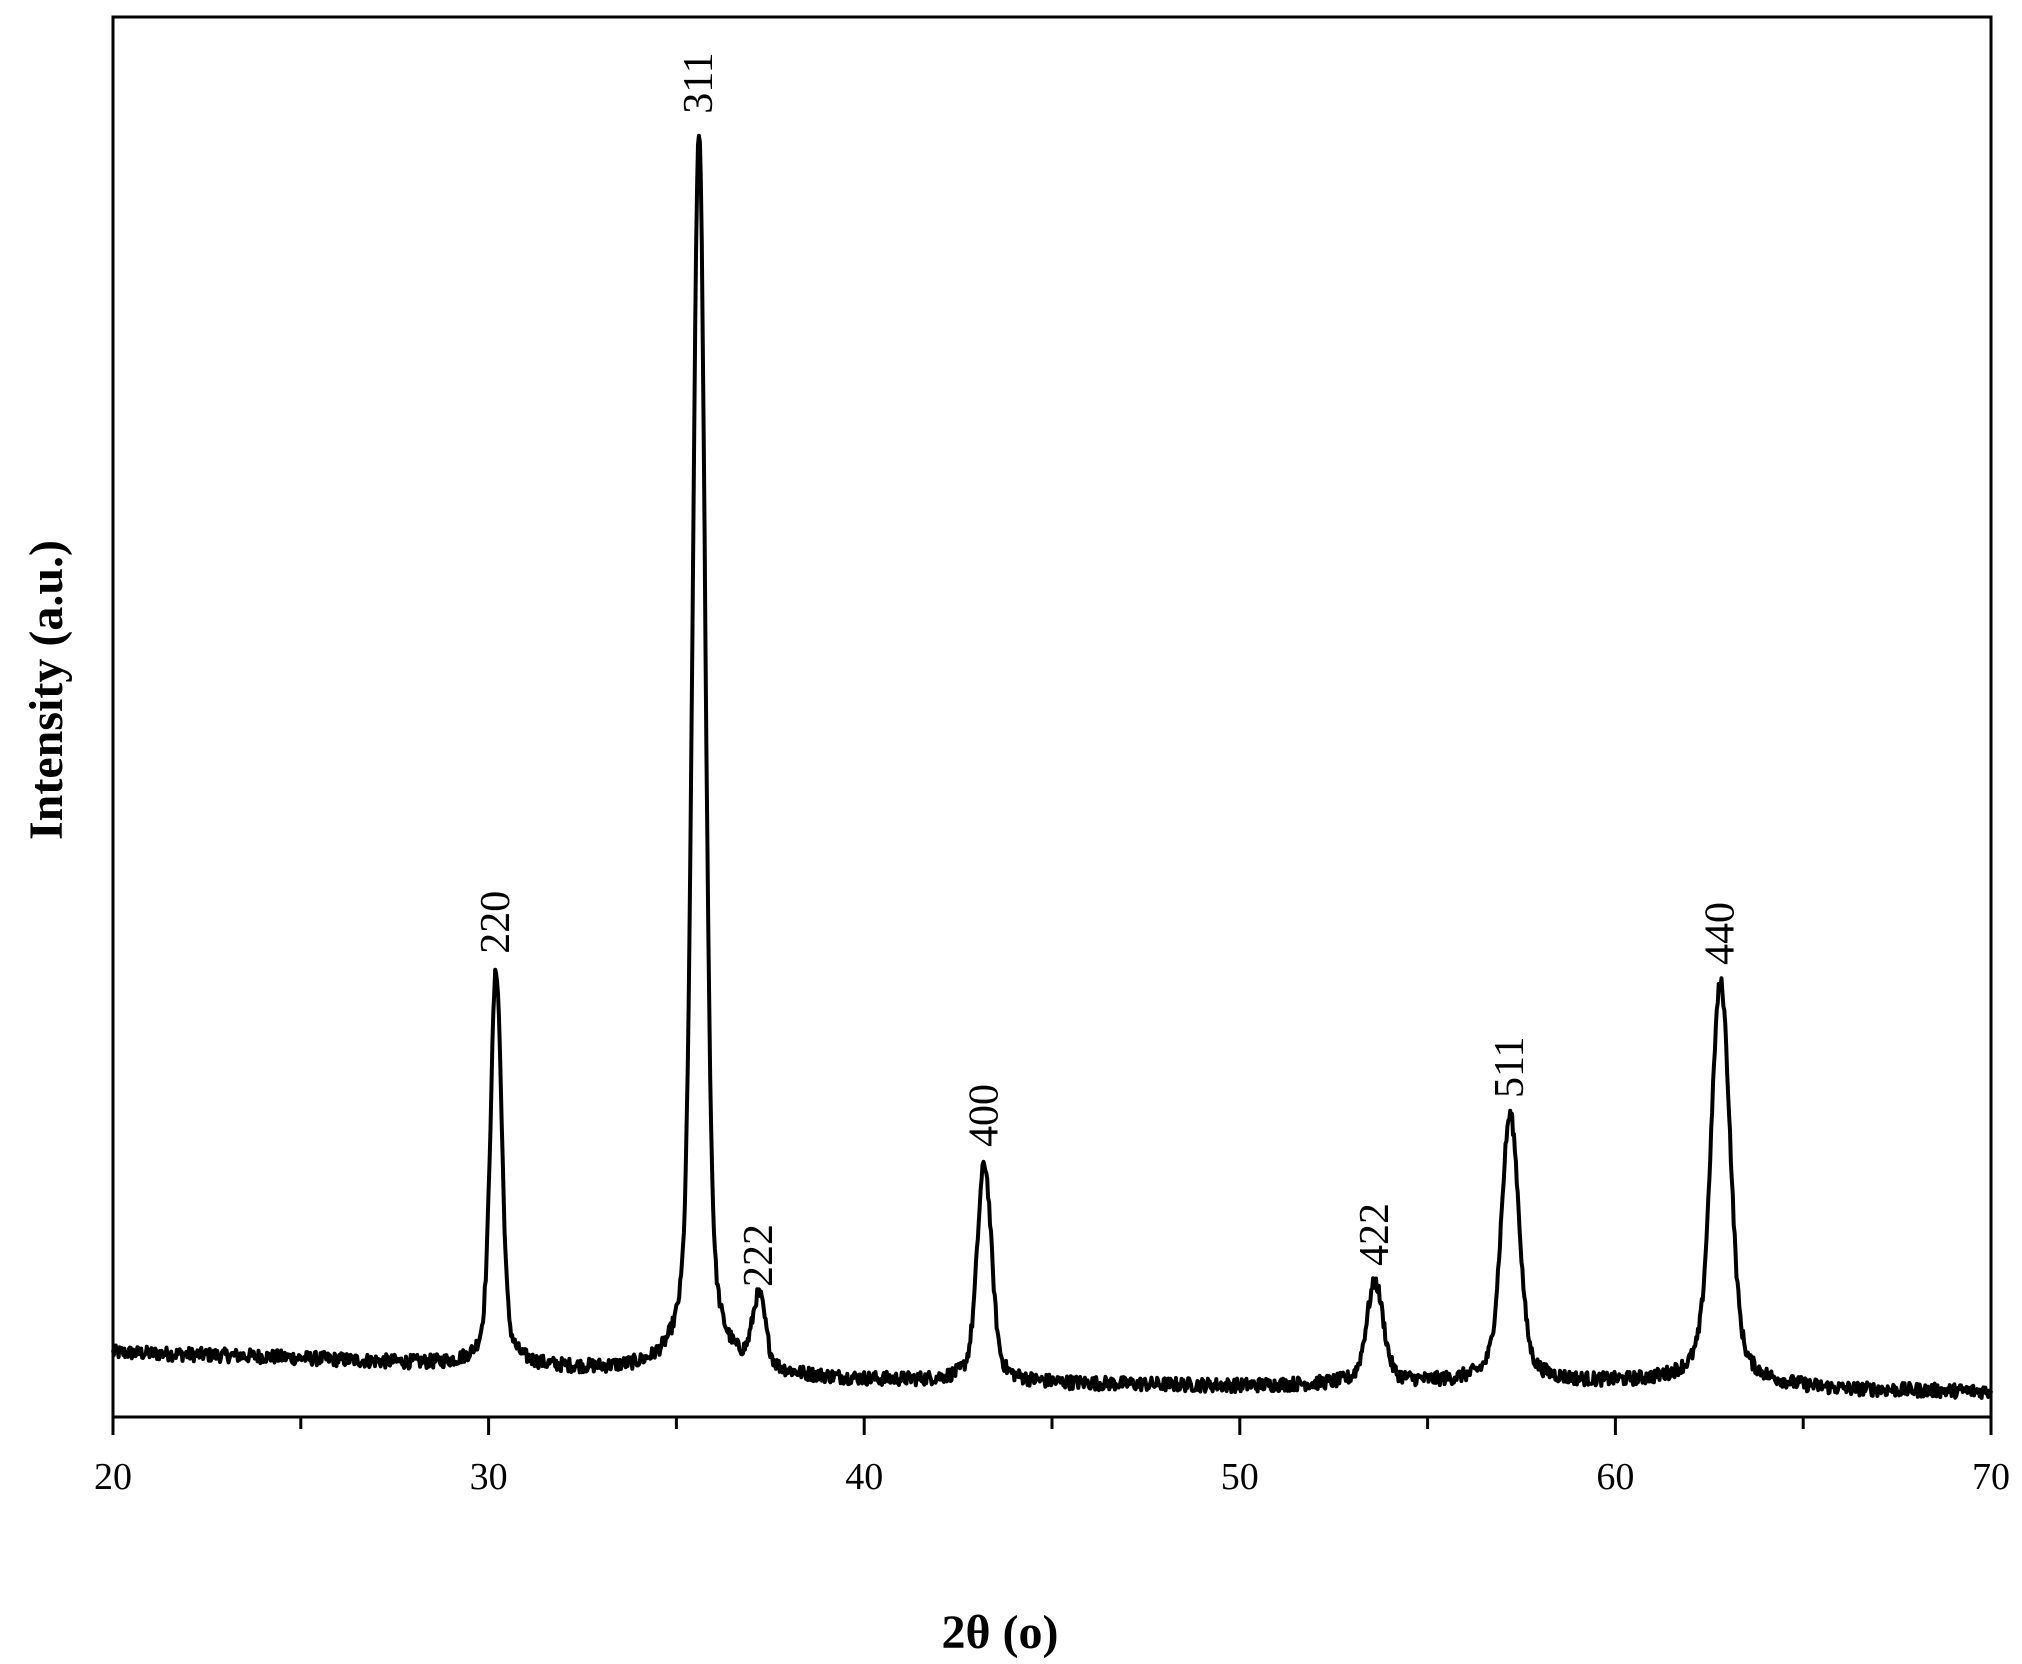 This screenshot has width=2022, height=1664. I want to click on y-axis-title: Intensity (a.u.), so click(46, 690).